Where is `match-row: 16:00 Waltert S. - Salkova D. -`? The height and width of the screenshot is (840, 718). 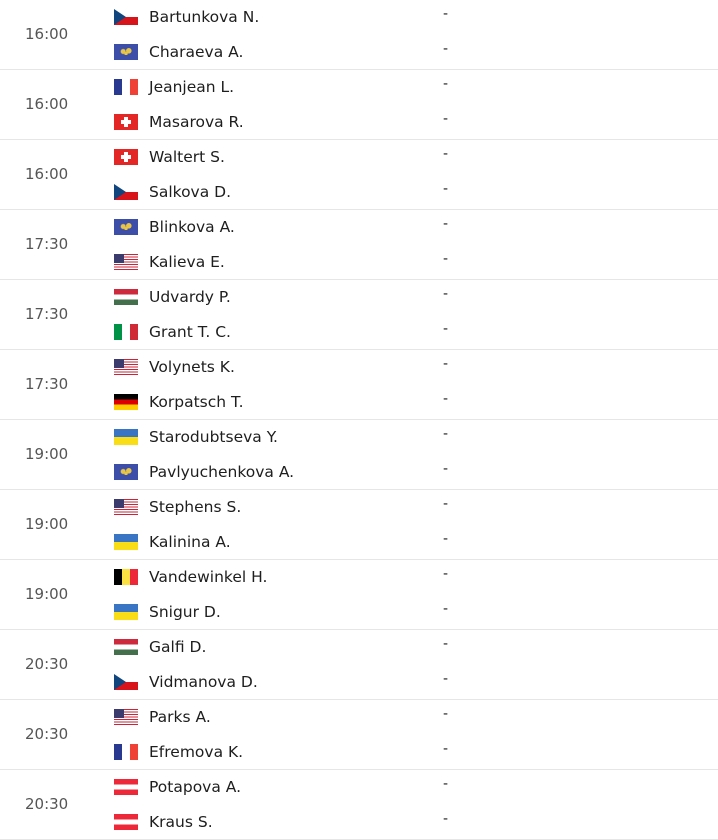
match-row: 16:00 Waltert S. - Salkova D. - is located at coordinates (359, 175).